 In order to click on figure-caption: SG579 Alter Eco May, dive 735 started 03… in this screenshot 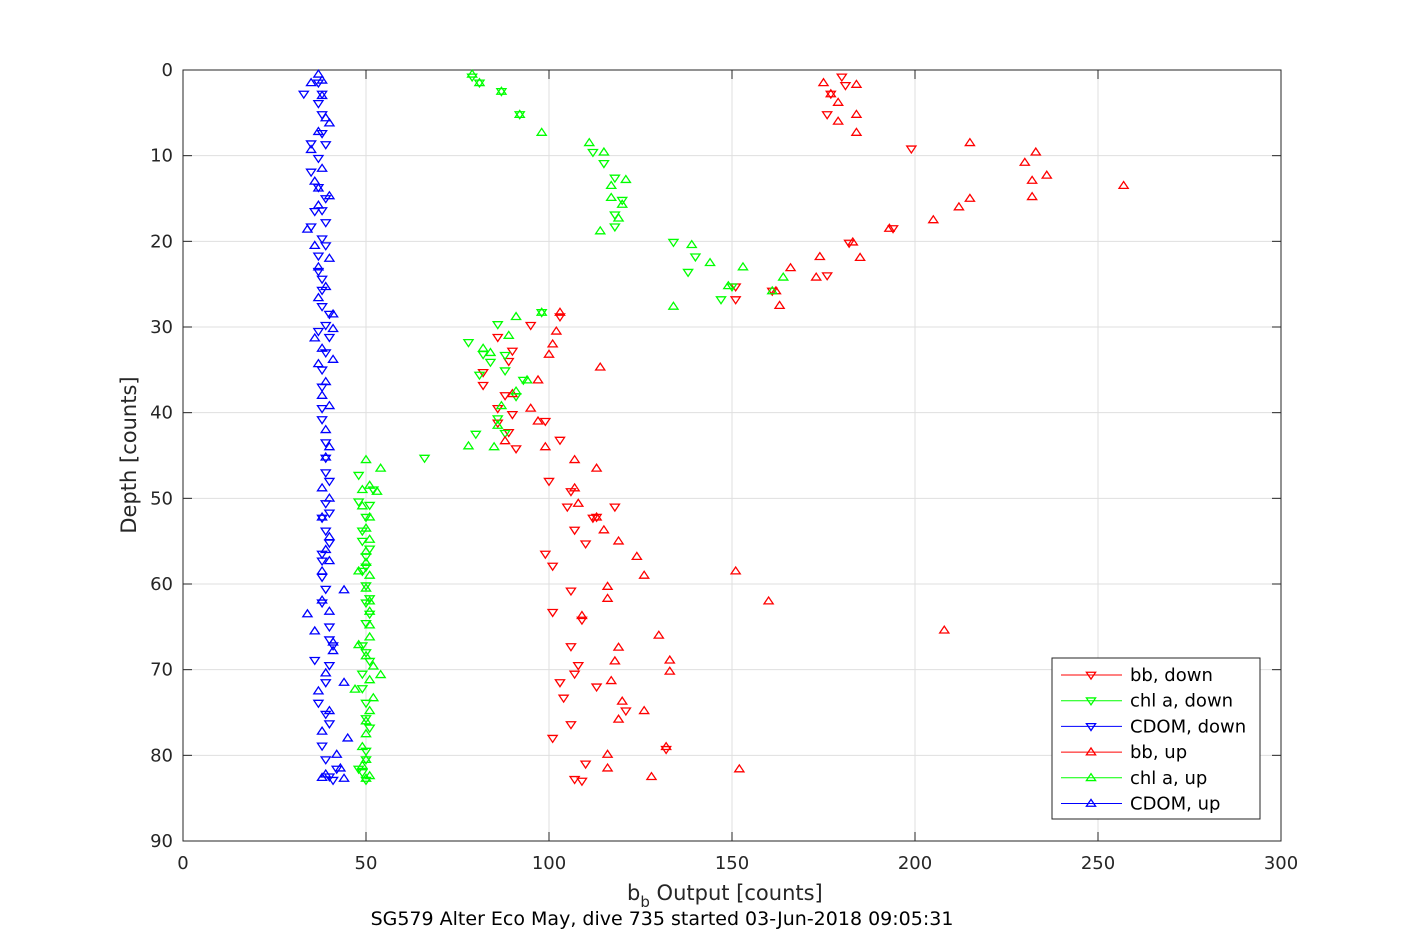, I will do `click(662, 919)`.